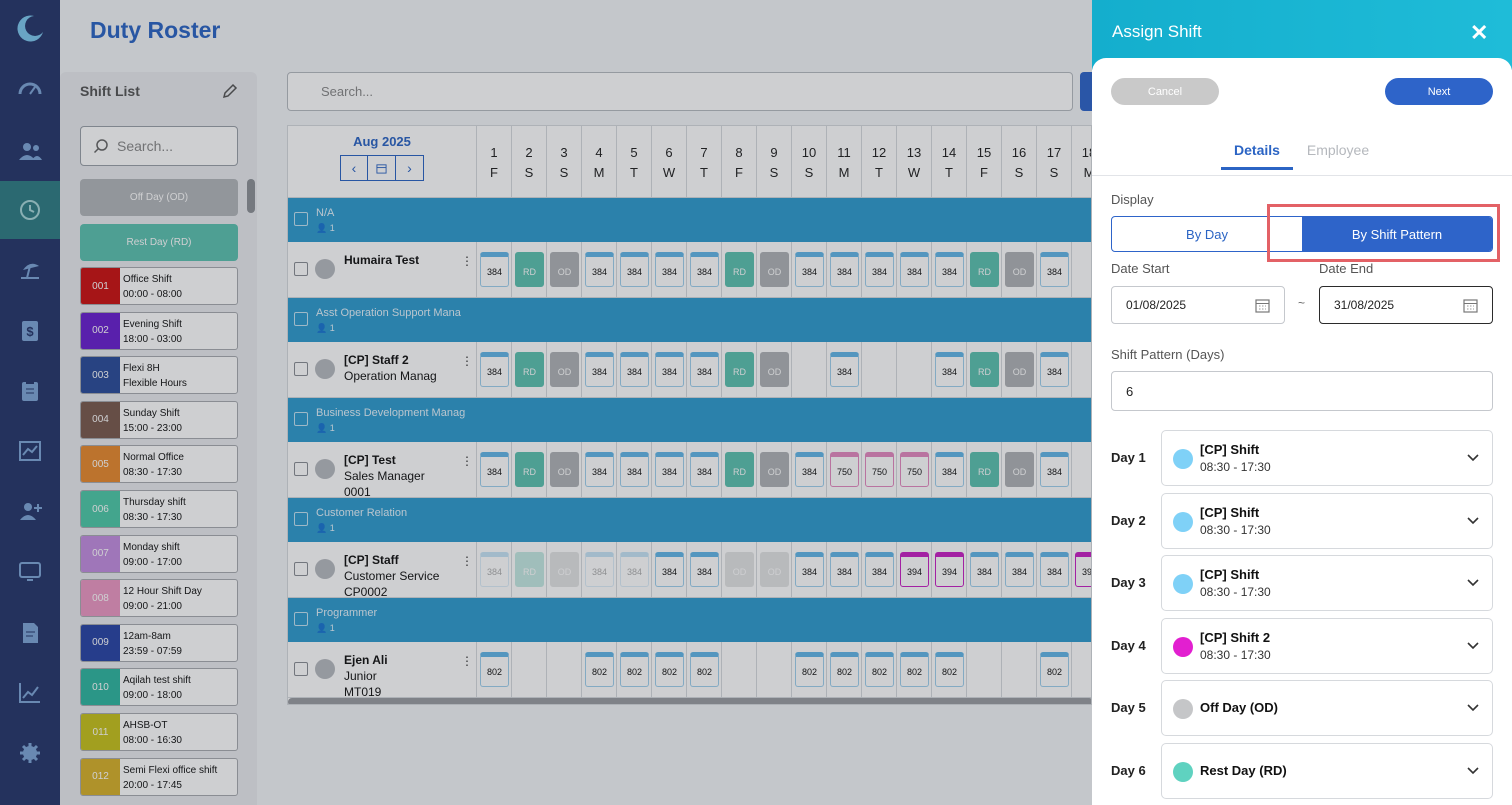 This screenshot has height=805, width=1512. Describe the element at coordinates (30, 571) in the screenshot. I see `nav-item-screen` at that location.